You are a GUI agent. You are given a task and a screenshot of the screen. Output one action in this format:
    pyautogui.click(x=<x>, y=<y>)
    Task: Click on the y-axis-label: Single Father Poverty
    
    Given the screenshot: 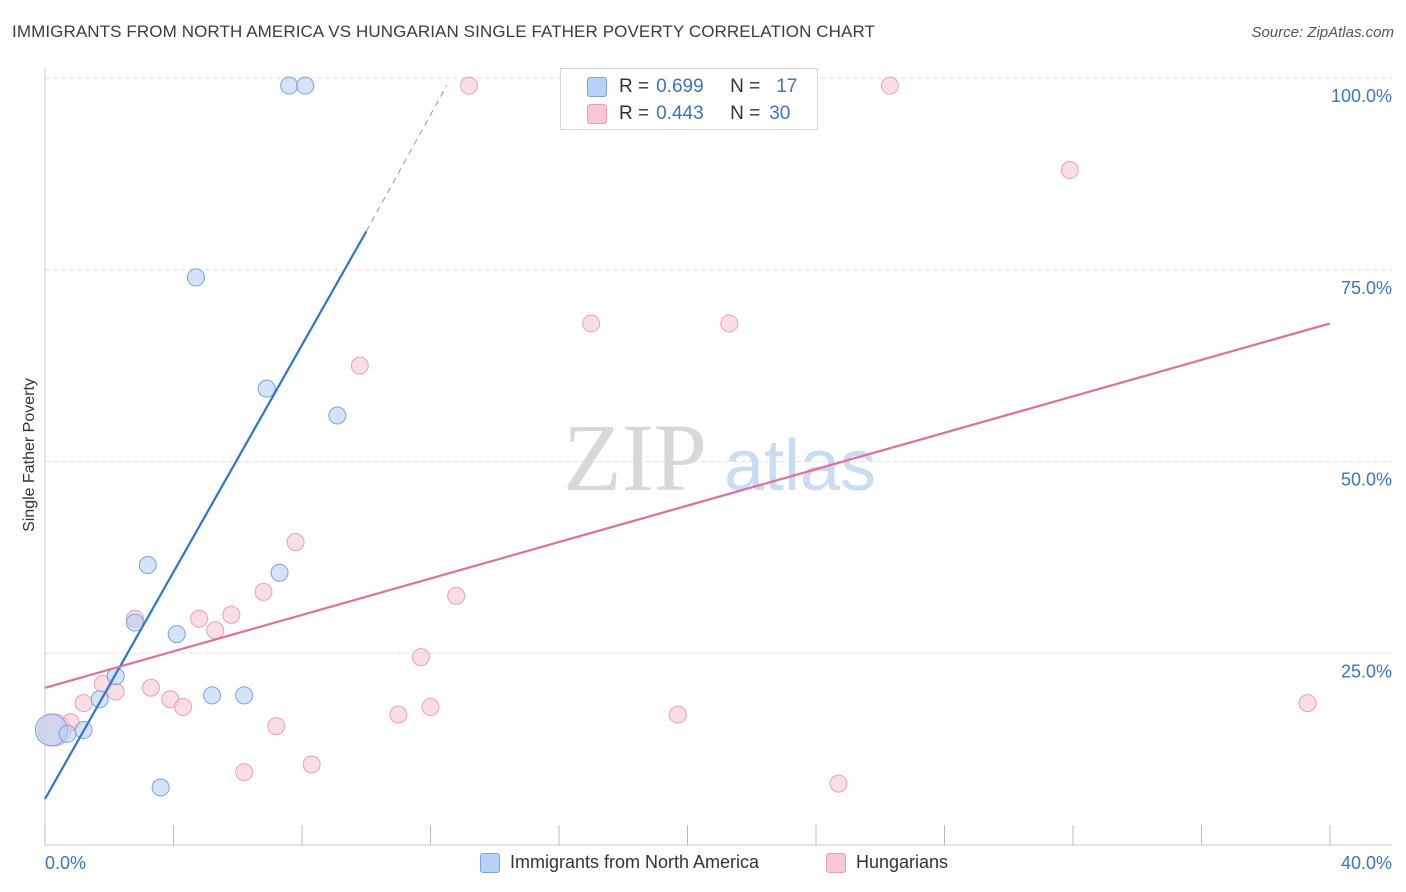 What is the action you would take?
    pyautogui.click(x=29, y=455)
    